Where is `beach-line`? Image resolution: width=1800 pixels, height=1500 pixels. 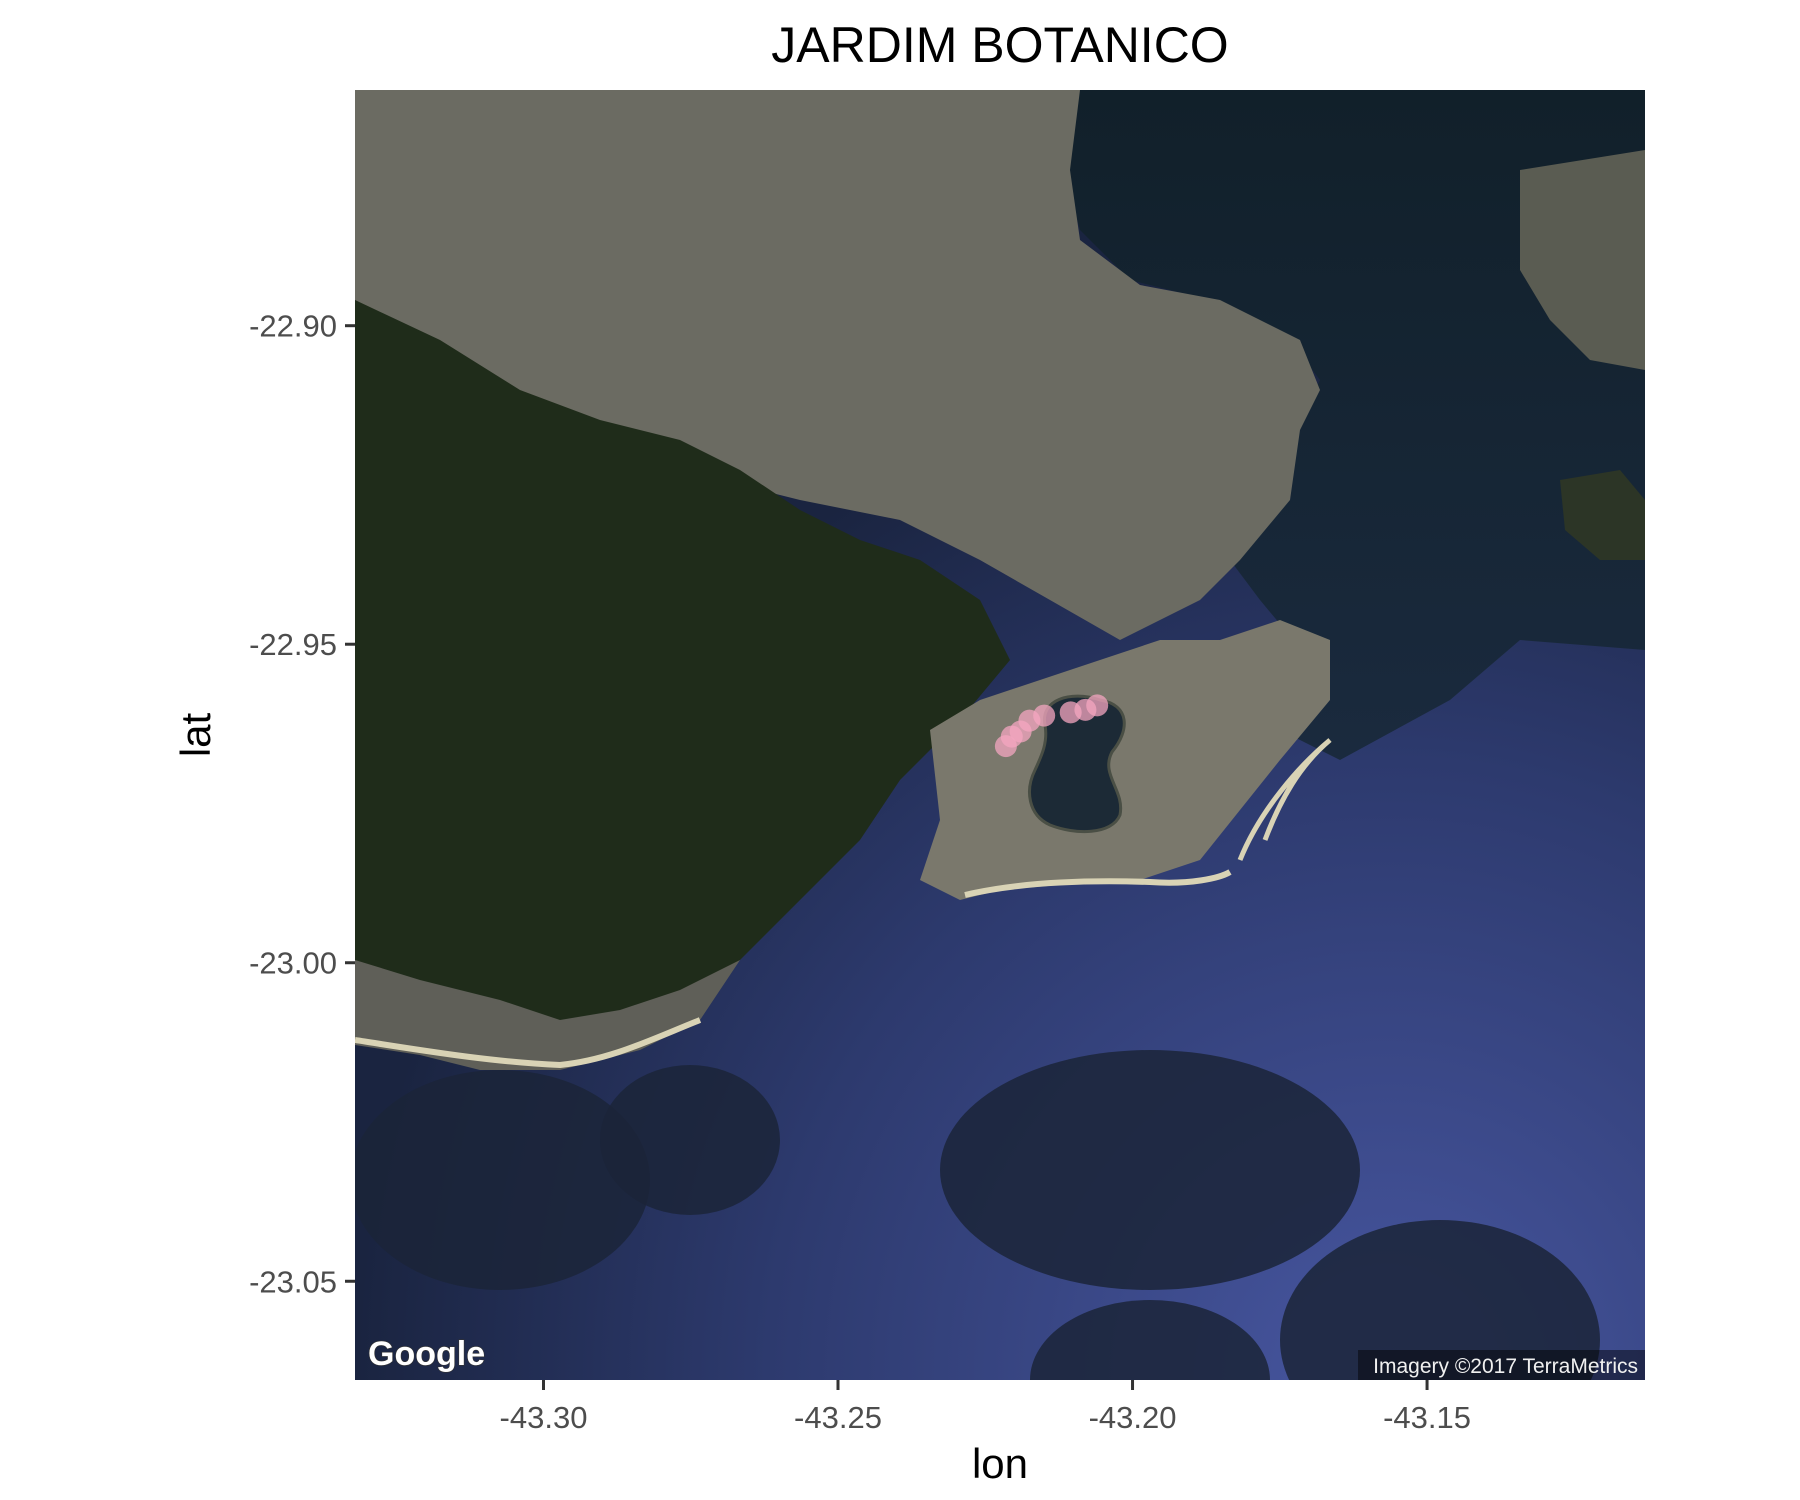
beach-line is located at coordinates (1098, 883).